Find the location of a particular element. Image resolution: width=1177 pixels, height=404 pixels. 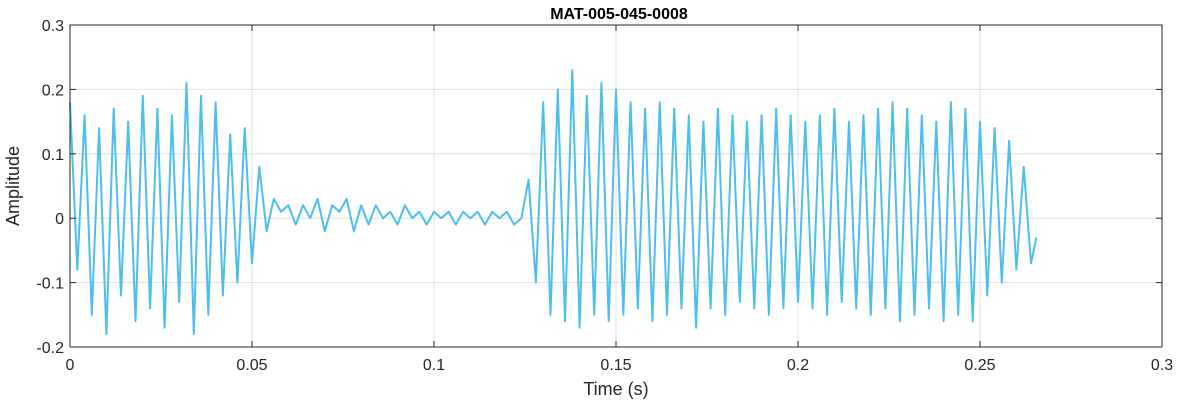

x-tick-label: 0 is located at coordinates (70, 365).